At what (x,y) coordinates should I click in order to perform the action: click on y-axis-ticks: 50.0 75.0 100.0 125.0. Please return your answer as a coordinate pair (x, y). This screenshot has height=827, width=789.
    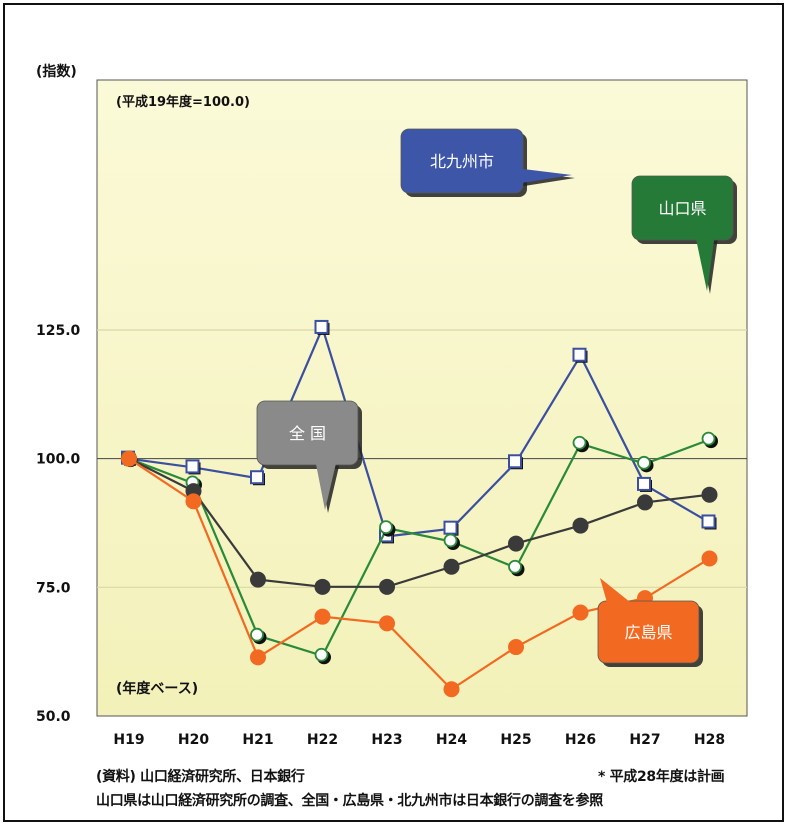
    Looking at the image, I should click on (58, 524).